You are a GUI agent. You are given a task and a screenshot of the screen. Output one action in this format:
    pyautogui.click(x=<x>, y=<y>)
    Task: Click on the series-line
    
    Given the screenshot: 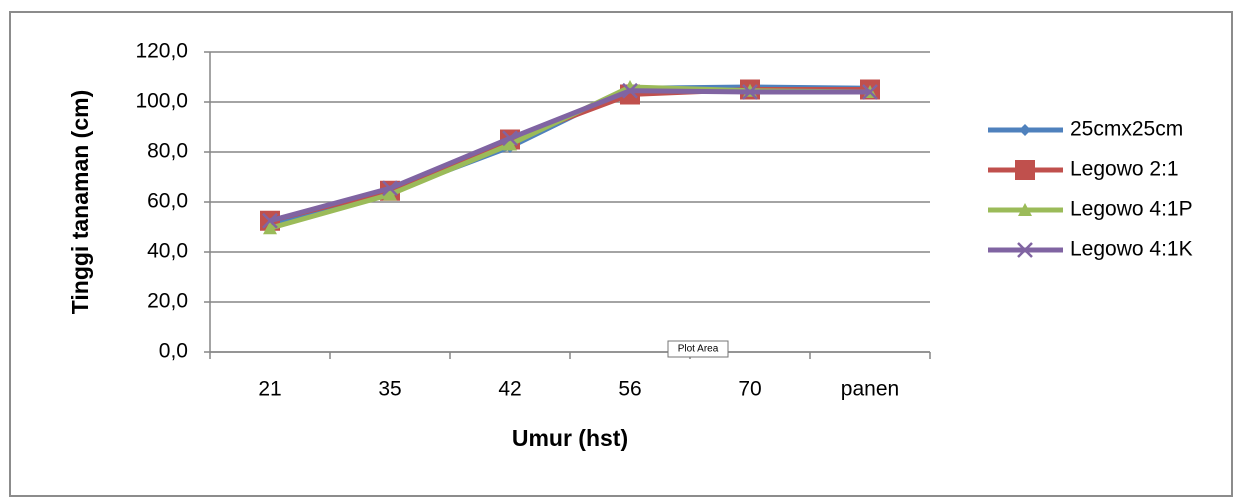 What is the action you would take?
    pyautogui.click(x=569, y=156)
    